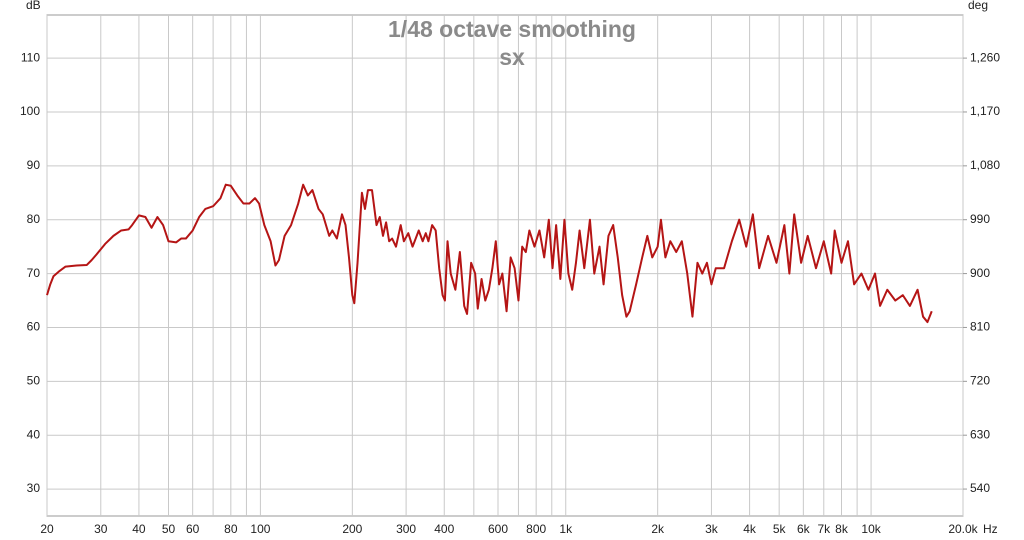 Image resolution: width=1024 pixels, height=540 pixels. Describe the element at coordinates (980, 380) in the screenshot. I see `y2-tick-label: 720` at that location.